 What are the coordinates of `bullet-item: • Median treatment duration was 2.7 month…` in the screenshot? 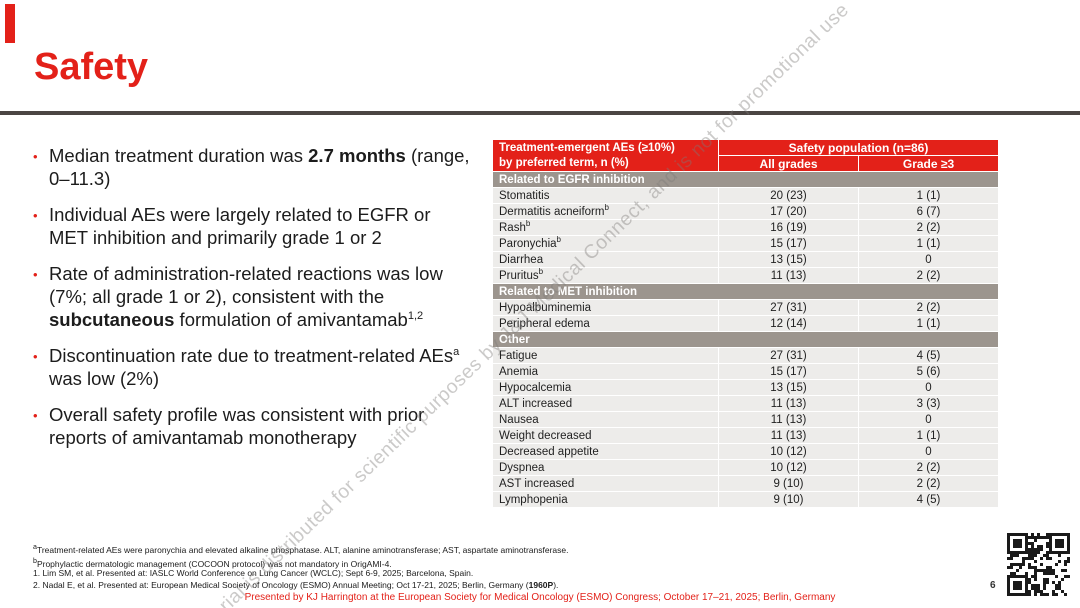 It's located at (252, 167).